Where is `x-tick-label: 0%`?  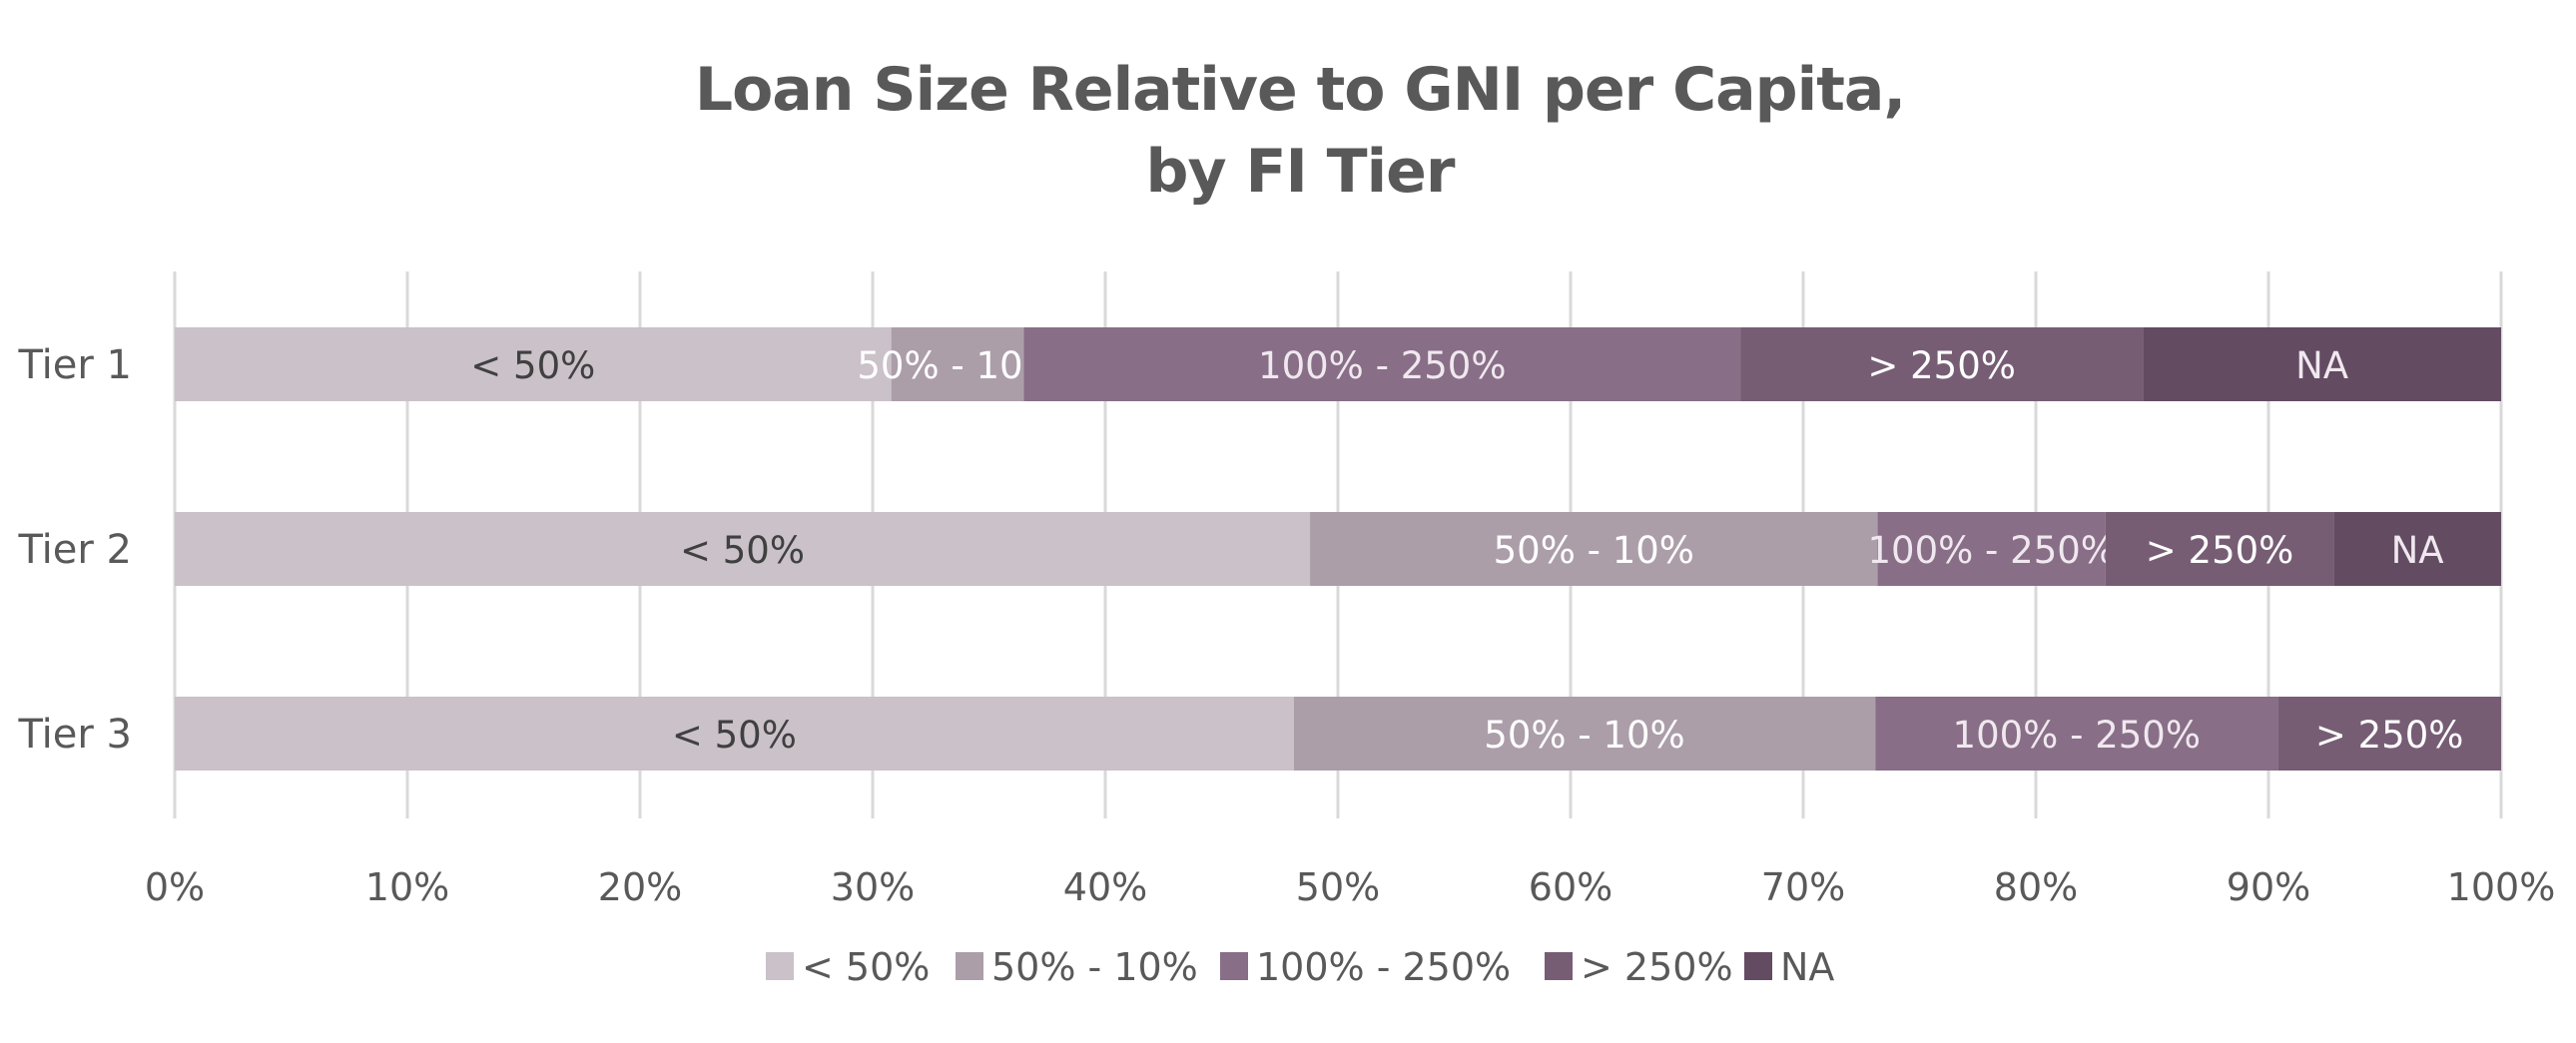
x-tick-label: 0% is located at coordinates (175, 887).